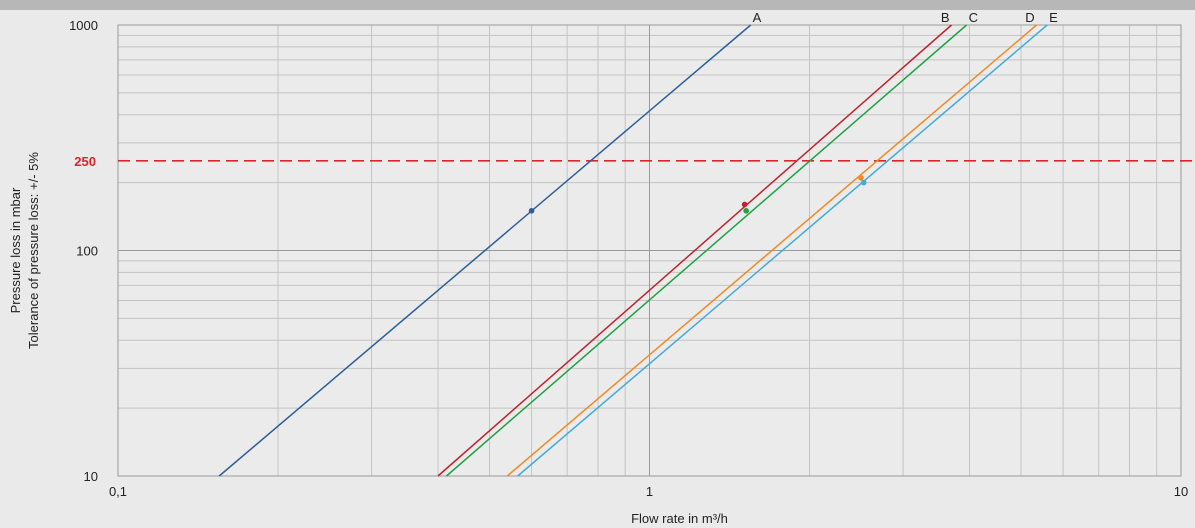  What do you see at coordinates (1053, 17) in the screenshot?
I see `series-label-e: E` at bounding box center [1053, 17].